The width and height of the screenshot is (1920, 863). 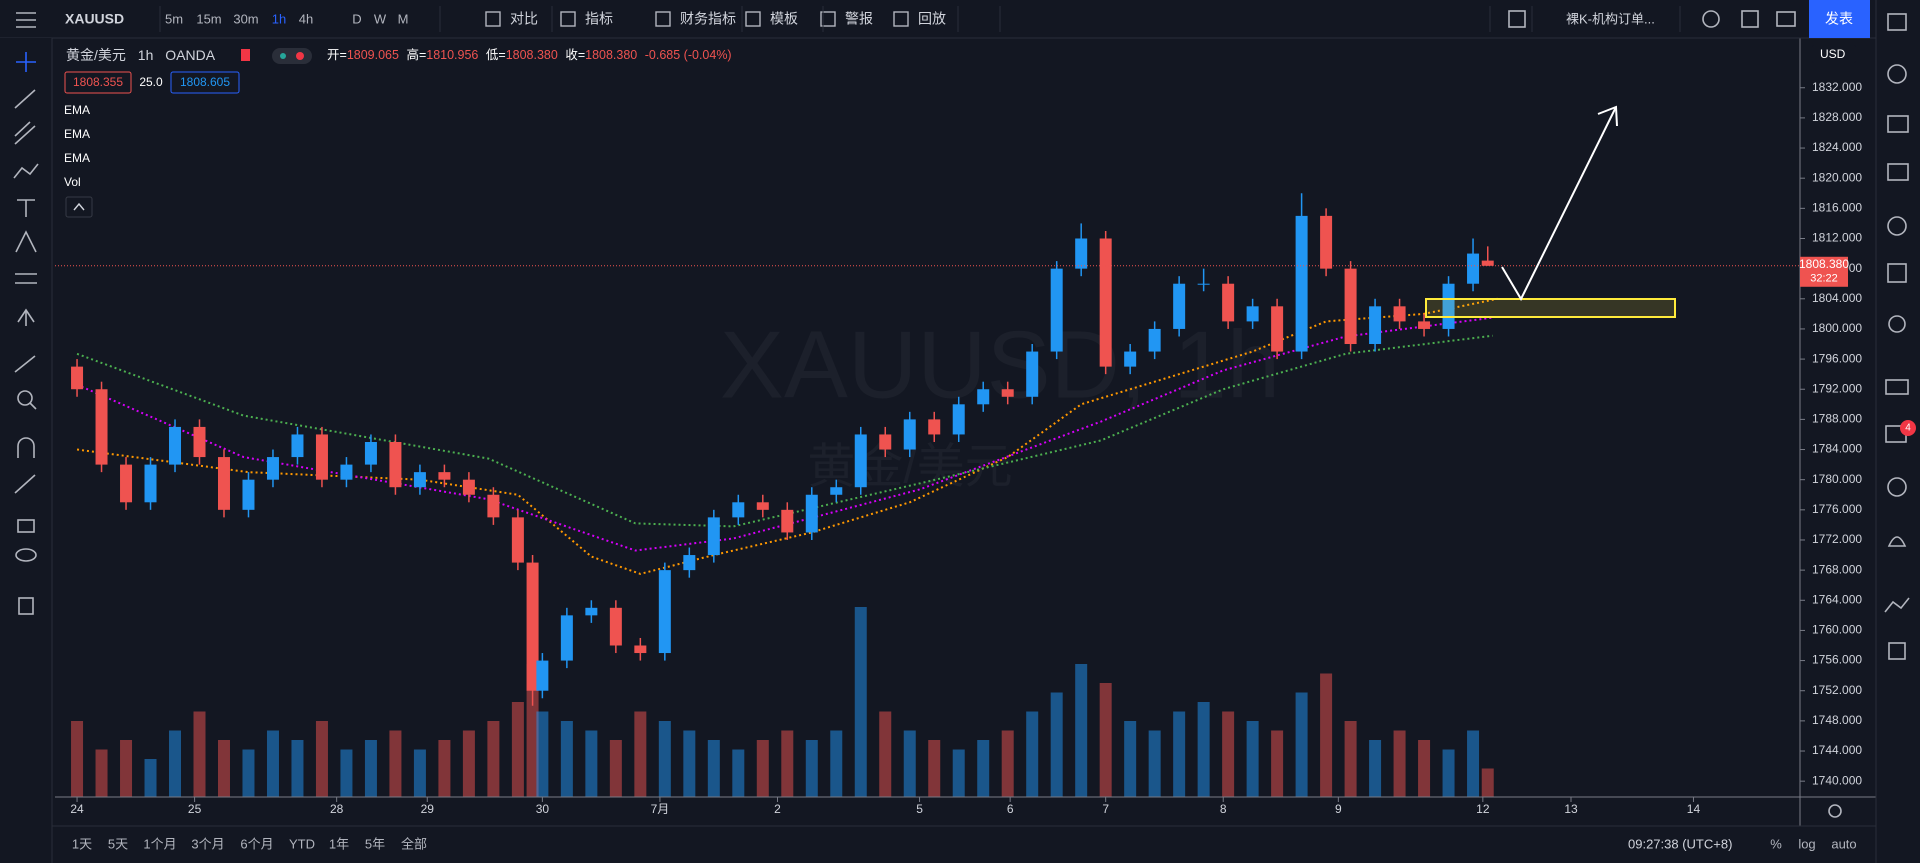 What do you see at coordinates (1694, 809) in the screenshot?
I see `x-tick-label: 14` at bounding box center [1694, 809].